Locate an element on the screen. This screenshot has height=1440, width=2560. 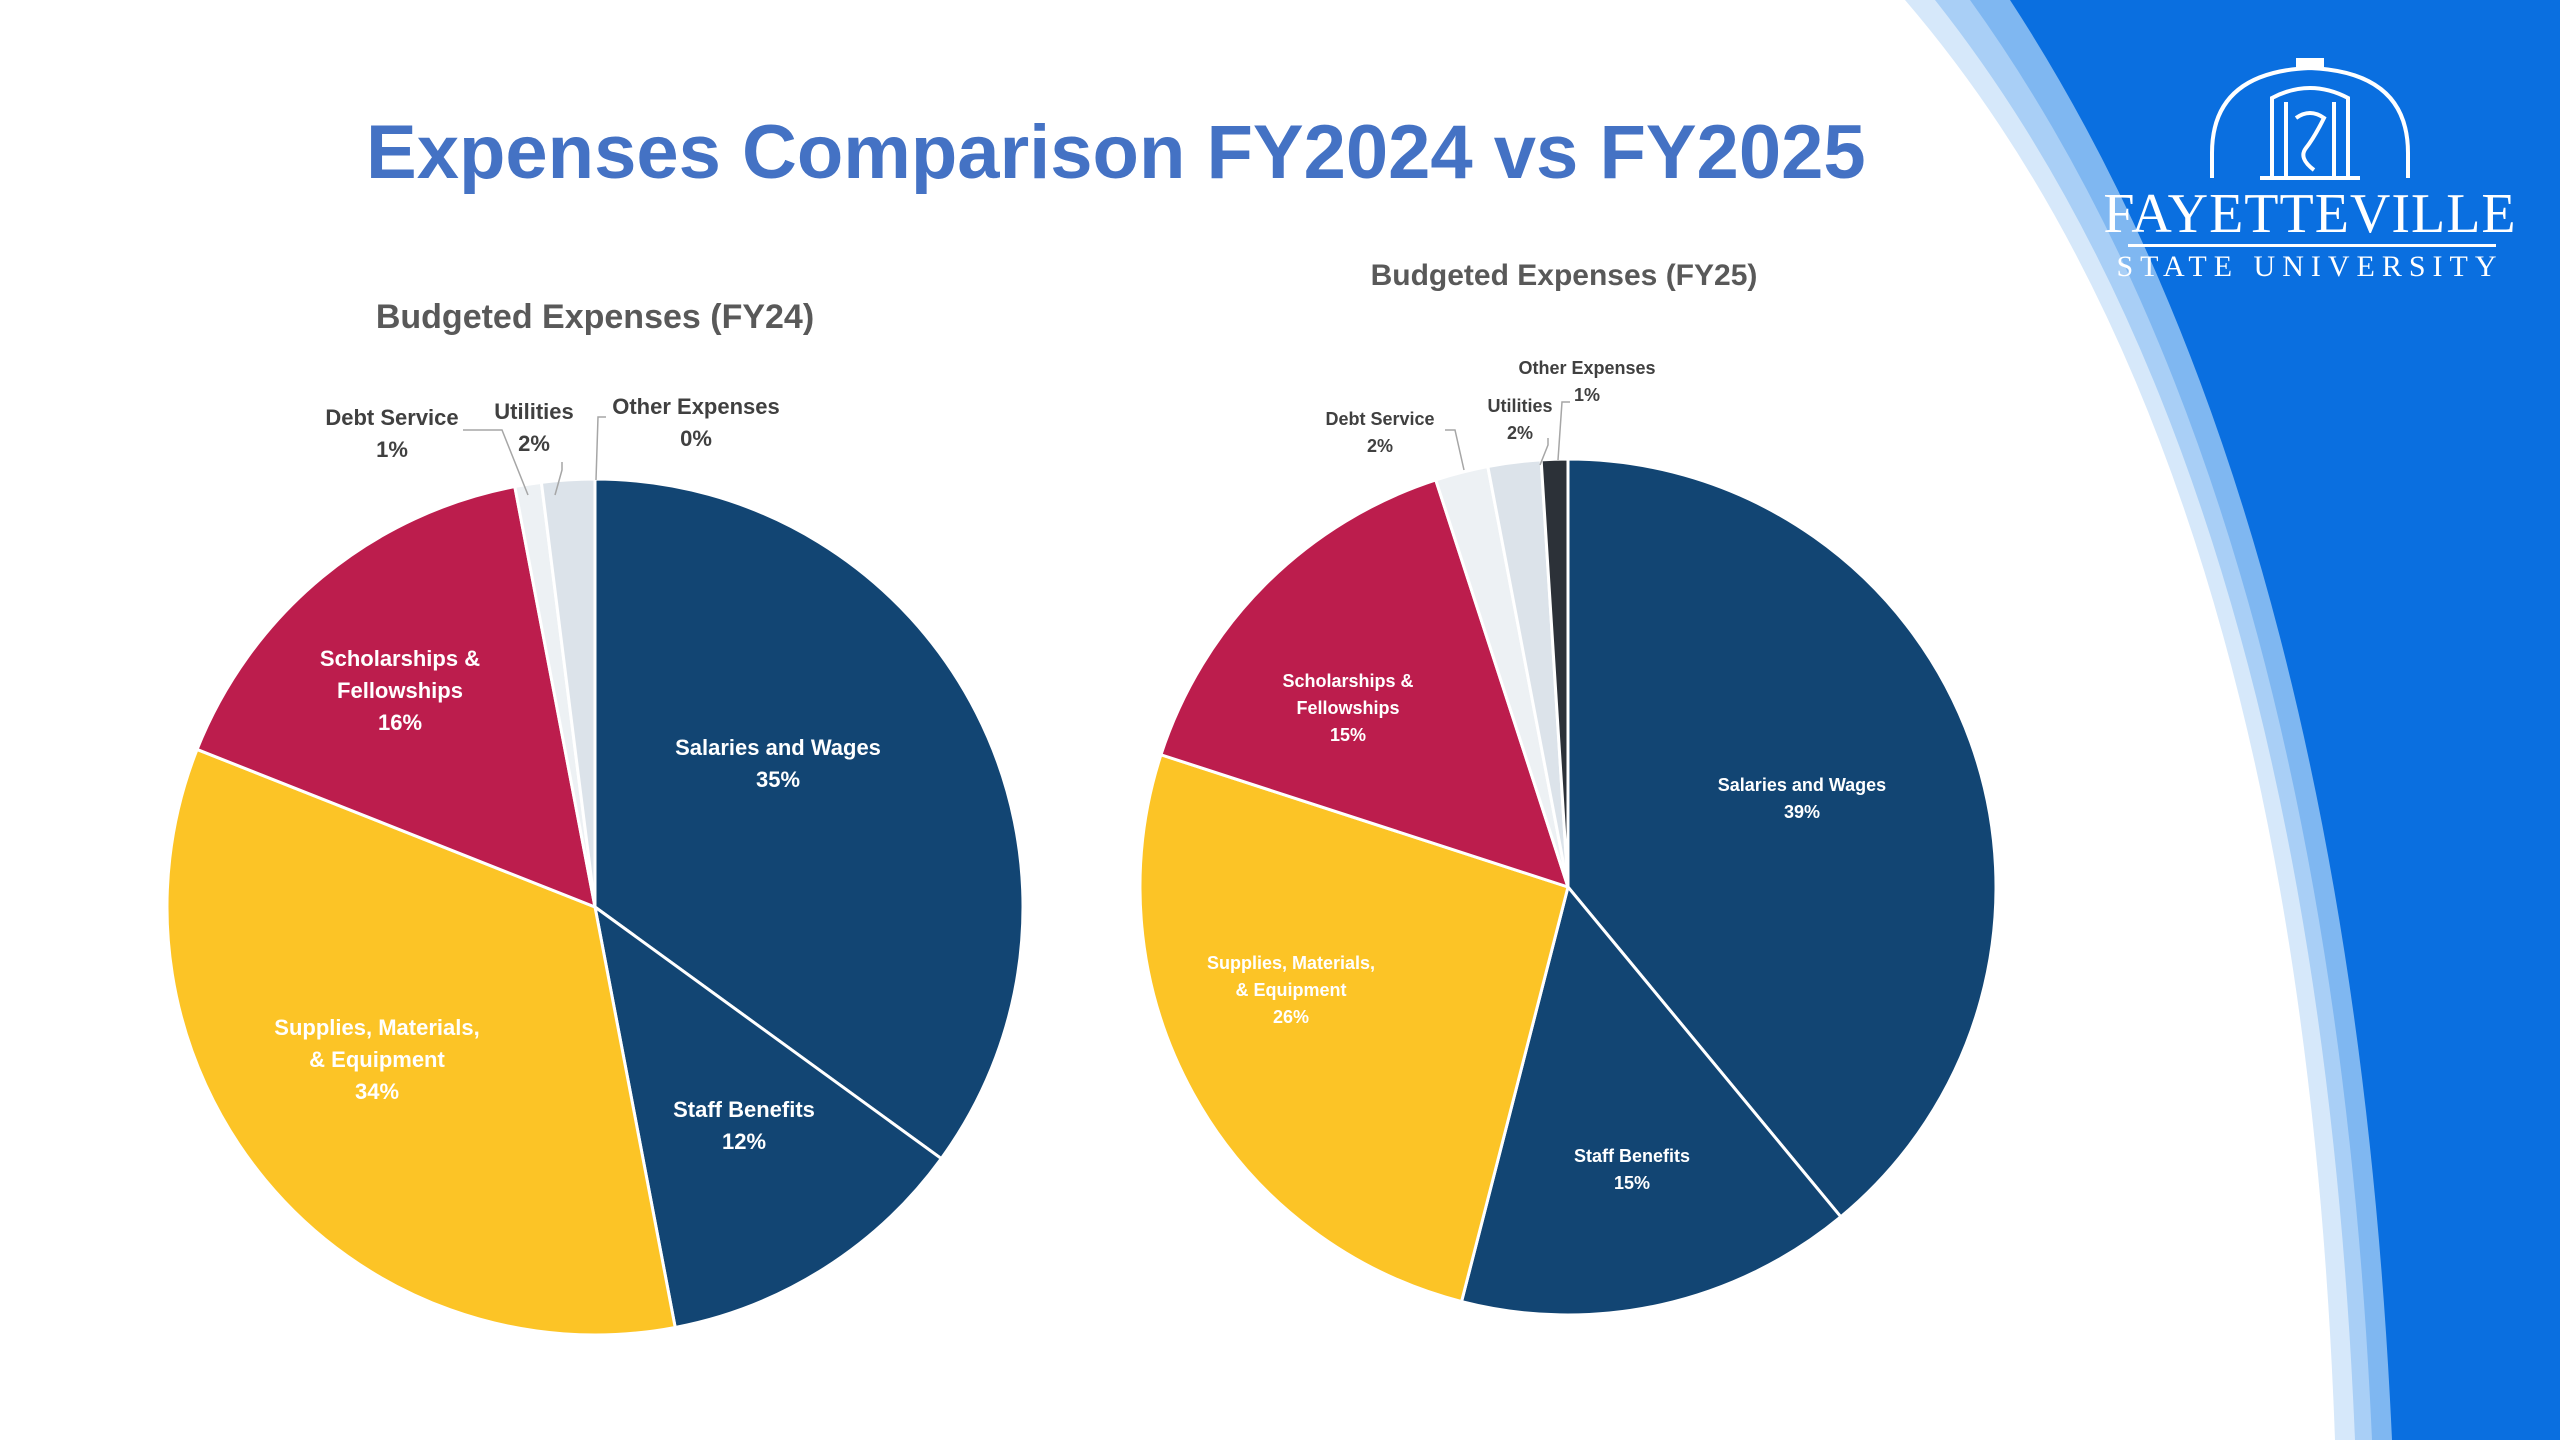
chart-title: Budgeted Expenses (FY24) is located at coordinates (595, 317).